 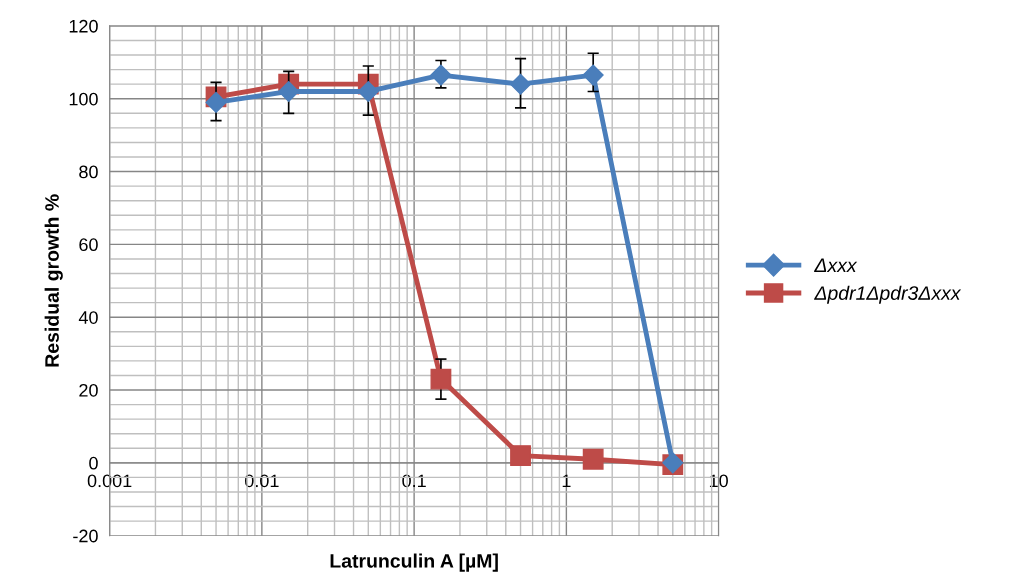 What do you see at coordinates (88, 390) in the screenshot?
I see `y-tick-label: 20` at bounding box center [88, 390].